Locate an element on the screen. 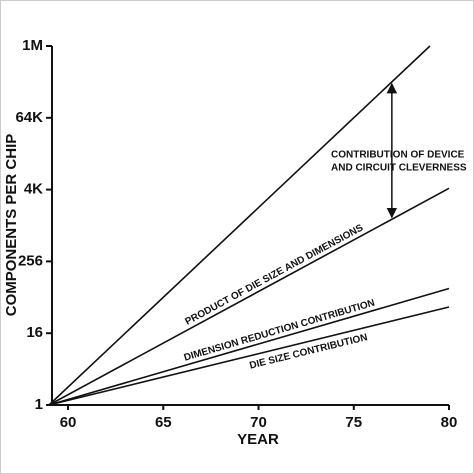  annotation: AND CIRCUIT CLEVERNESS is located at coordinates (399, 168).